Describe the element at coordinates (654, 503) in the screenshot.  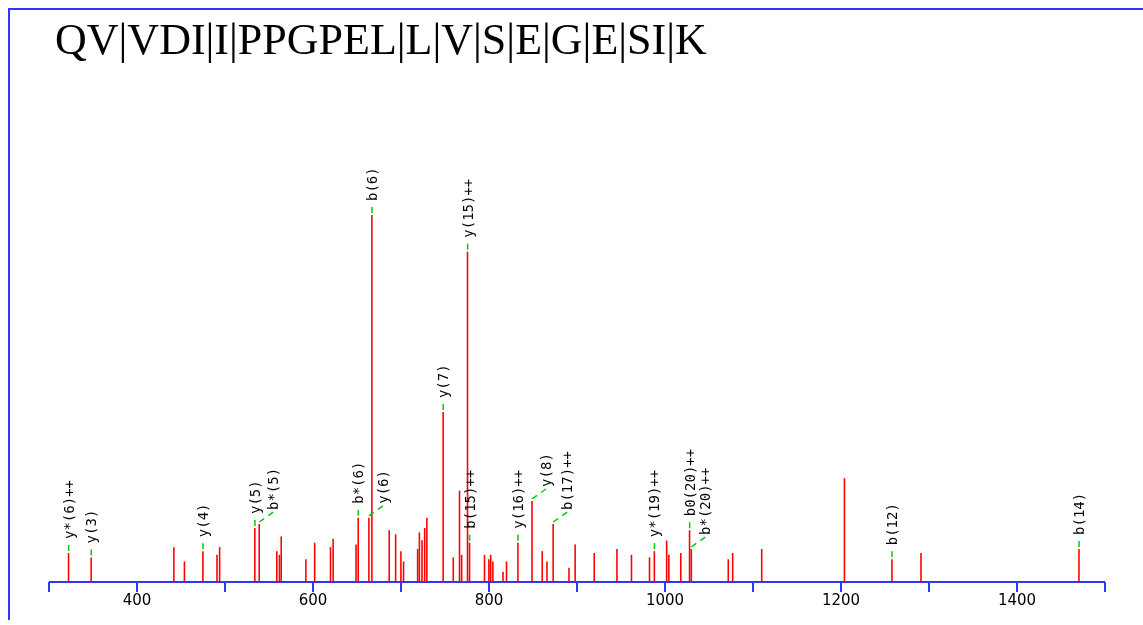
I see `annotation: y*(19)++` at that location.